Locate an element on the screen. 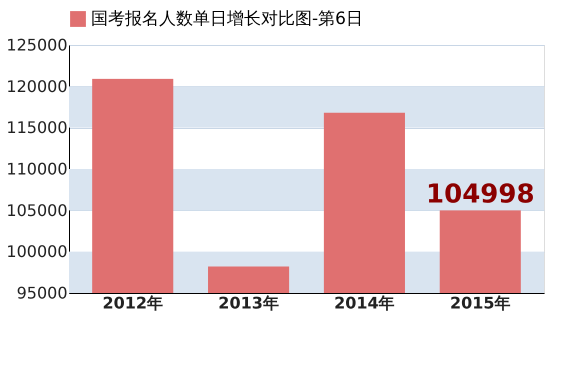 The height and width of the screenshot is (378, 581). y-tick-label: 115000 is located at coordinates (37, 128).